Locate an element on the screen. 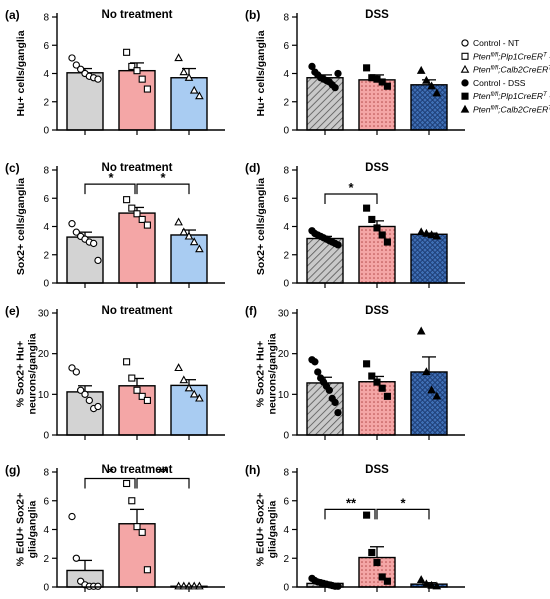 This screenshot has width=550, height=599. y-tick-label: 6 is located at coordinates (286, 46).